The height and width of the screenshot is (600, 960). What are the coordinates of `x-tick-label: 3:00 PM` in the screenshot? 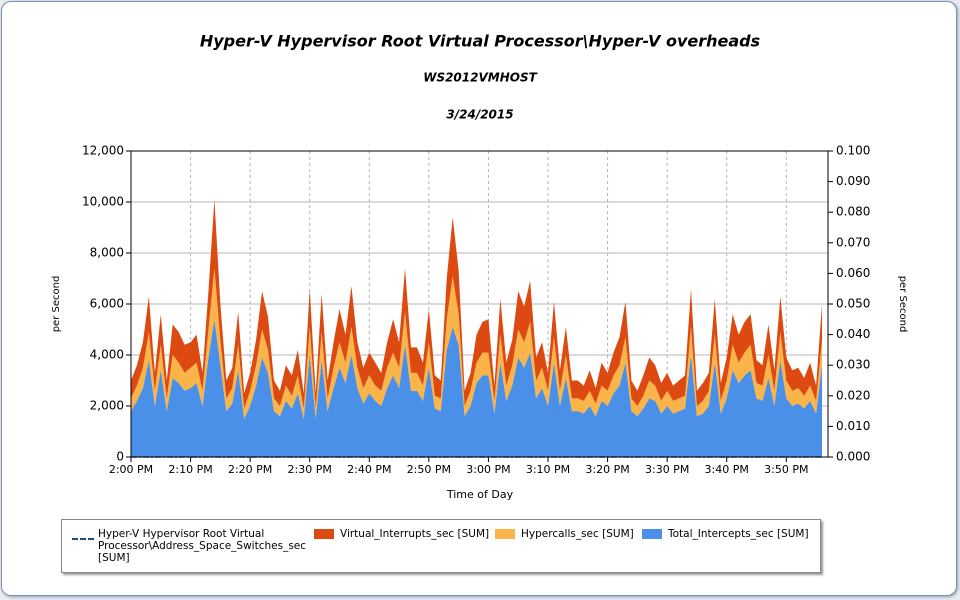 It's located at (488, 469).